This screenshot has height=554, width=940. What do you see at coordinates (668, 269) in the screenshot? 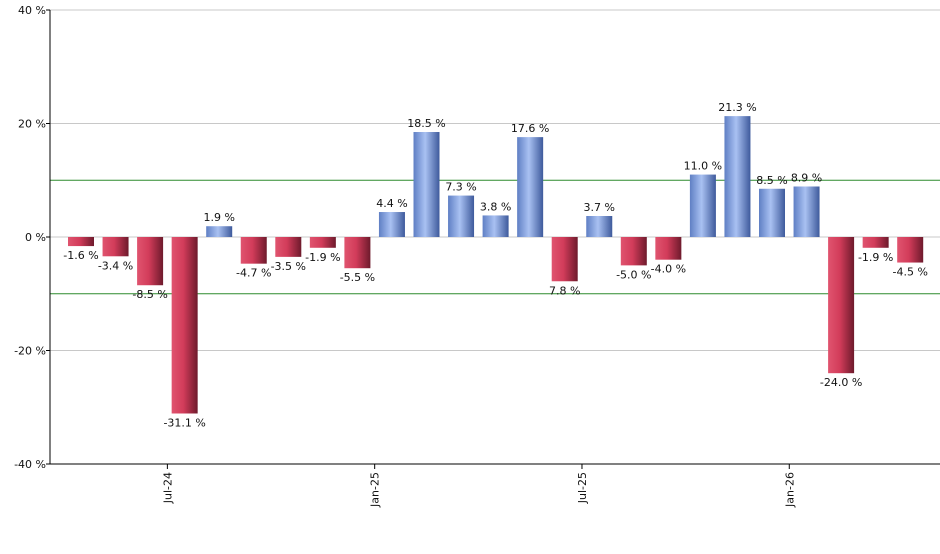
I see `data-label: -4.0 %` at bounding box center [668, 269].